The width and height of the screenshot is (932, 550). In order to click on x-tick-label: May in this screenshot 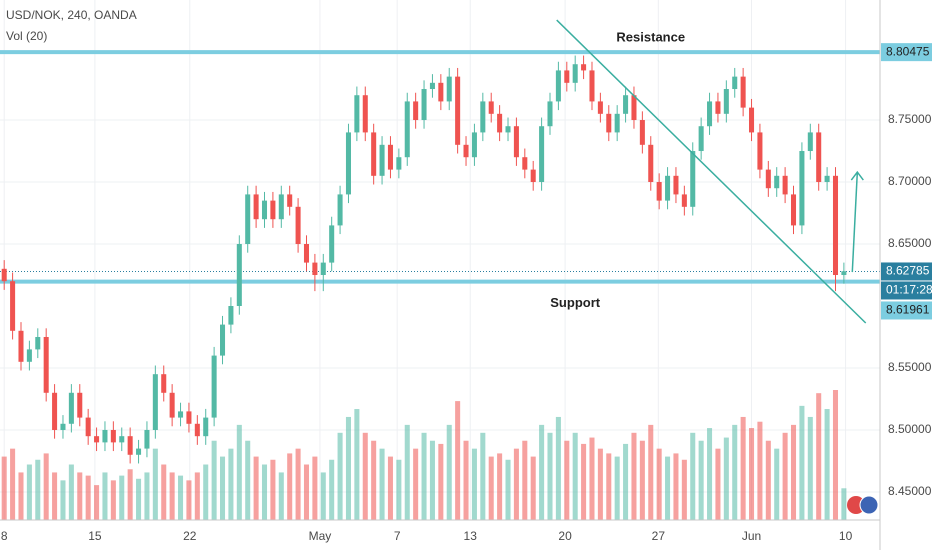, I will do `click(320, 536)`.